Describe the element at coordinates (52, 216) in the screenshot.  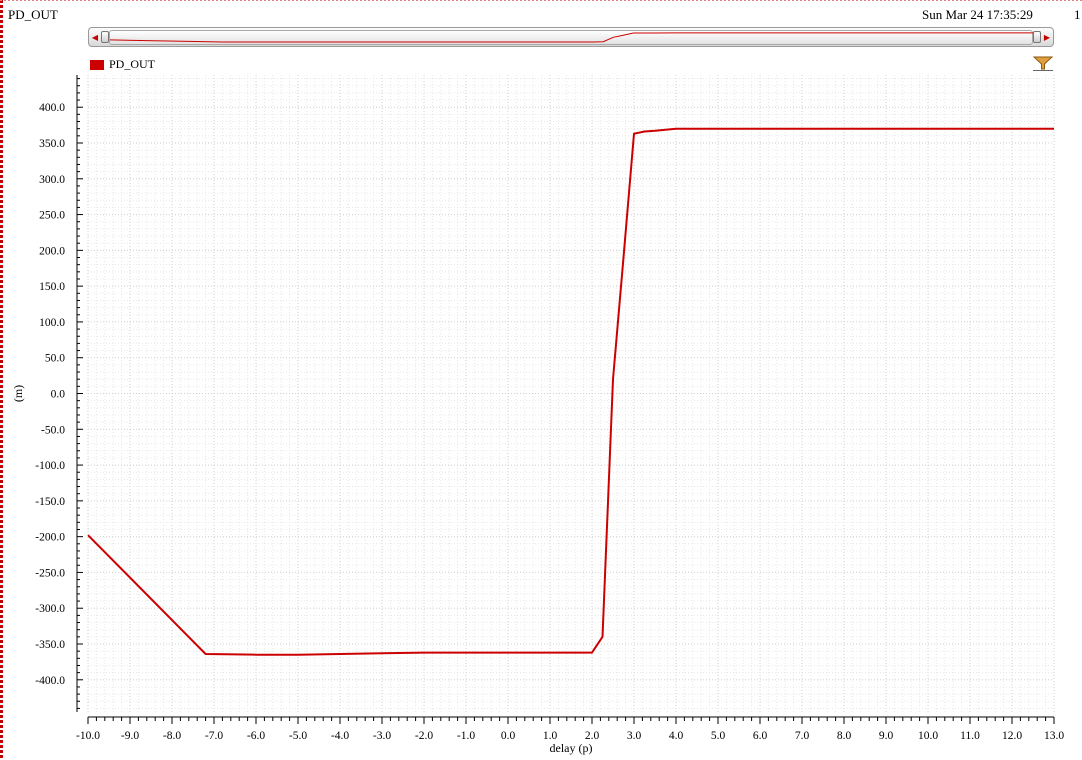
I see `y-tick-label: 250.0` at that location.